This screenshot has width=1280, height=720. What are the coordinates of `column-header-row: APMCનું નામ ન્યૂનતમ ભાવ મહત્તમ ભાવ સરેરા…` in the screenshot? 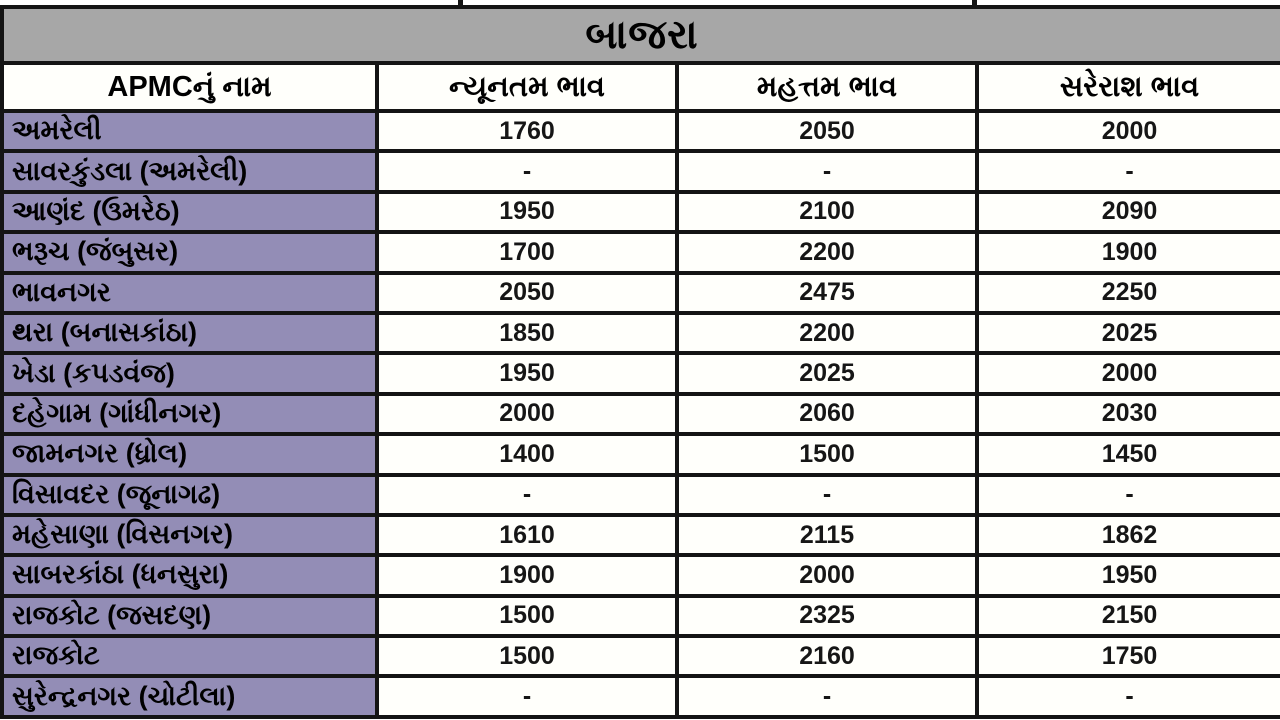 It's located at (640, 87).